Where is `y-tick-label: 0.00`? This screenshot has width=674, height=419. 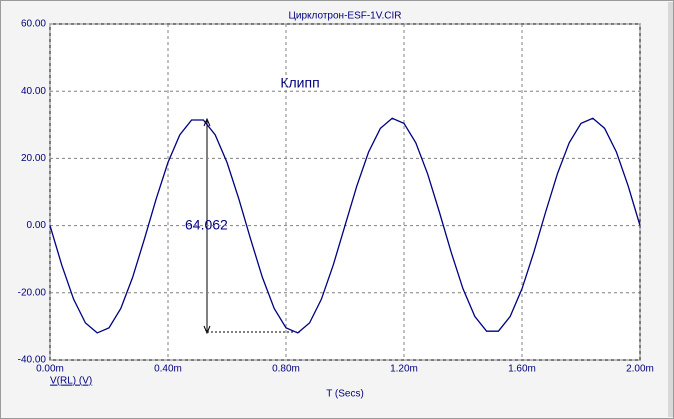 y-tick-label: 0.00 is located at coordinates (37, 225).